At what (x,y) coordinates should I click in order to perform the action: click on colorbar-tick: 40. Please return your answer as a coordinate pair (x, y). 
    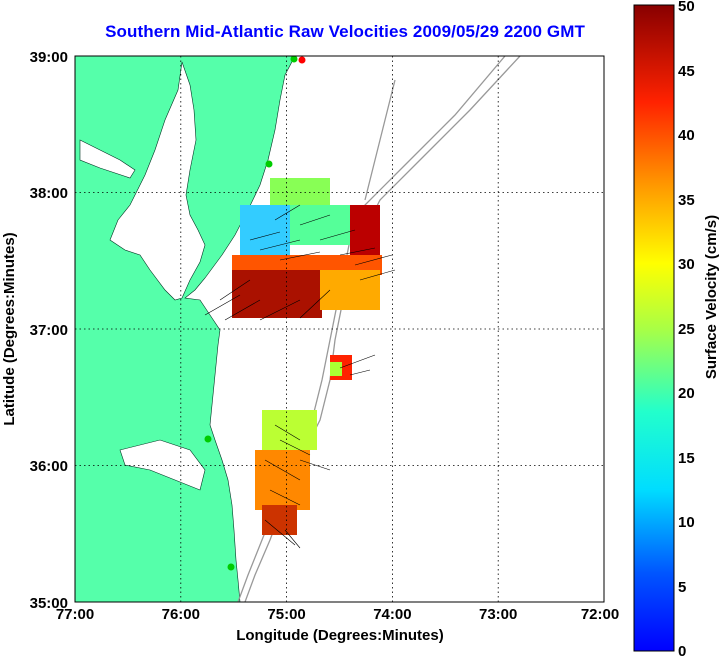
    Looking at the image, I should click on (686, 135).